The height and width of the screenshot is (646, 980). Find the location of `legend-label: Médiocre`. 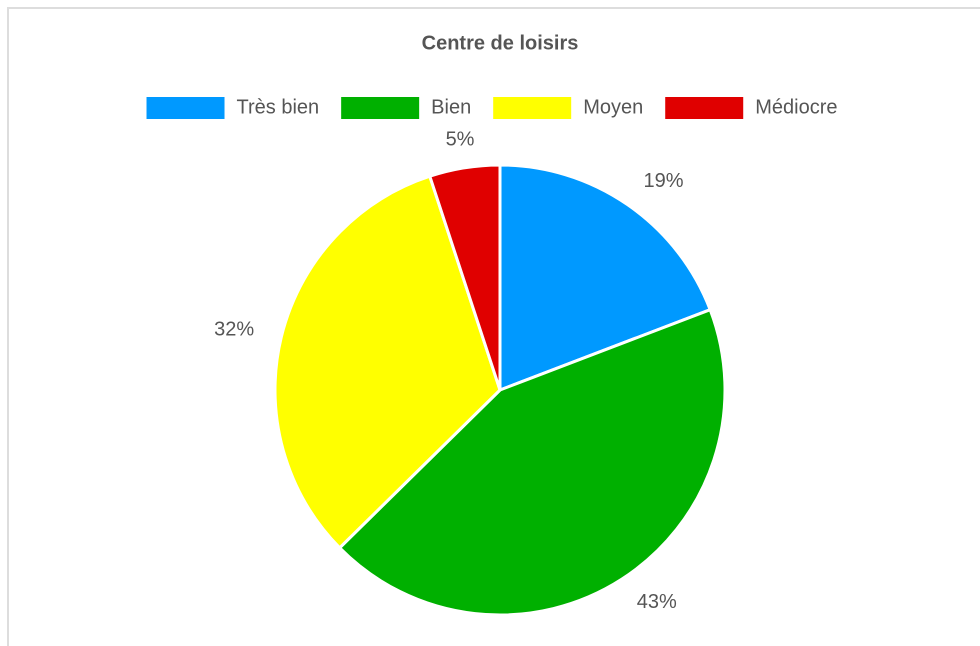

legend-label: Médiocre is located at coordinates (796, 107).